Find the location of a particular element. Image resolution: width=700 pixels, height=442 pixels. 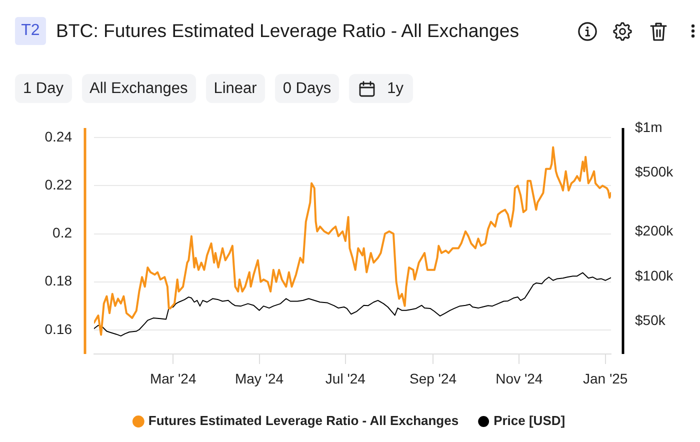

legend-label: Futures Estimated Leverage Ratio - All Exchanges is located at coordinates (303, 420).